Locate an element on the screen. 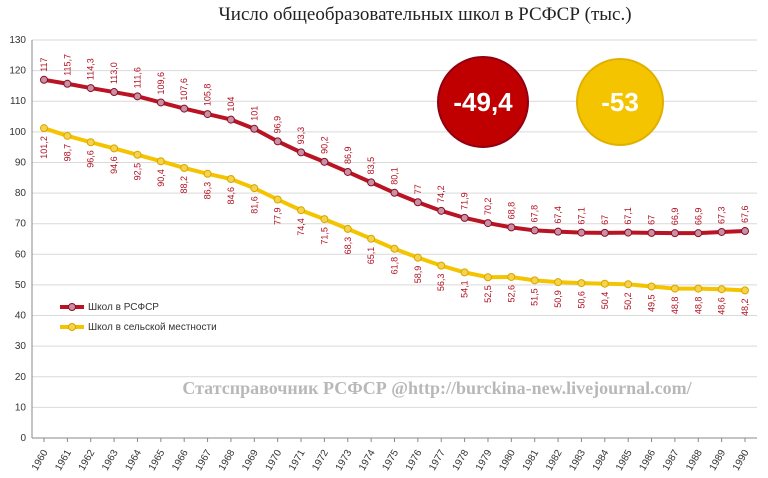 This screenshot has height=478, width=768. x-tick-label: 1973 is located at coordinates (344, 460).